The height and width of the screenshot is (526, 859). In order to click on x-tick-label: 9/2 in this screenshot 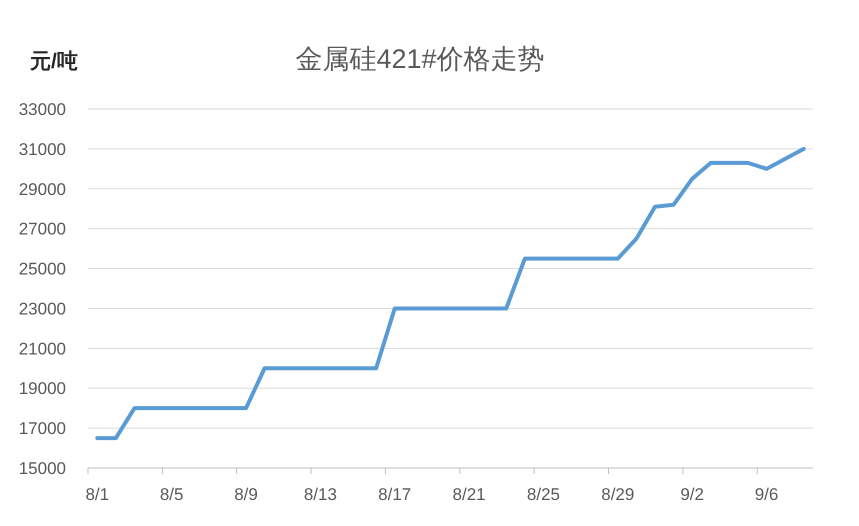, I will do `click(692, 494)`.